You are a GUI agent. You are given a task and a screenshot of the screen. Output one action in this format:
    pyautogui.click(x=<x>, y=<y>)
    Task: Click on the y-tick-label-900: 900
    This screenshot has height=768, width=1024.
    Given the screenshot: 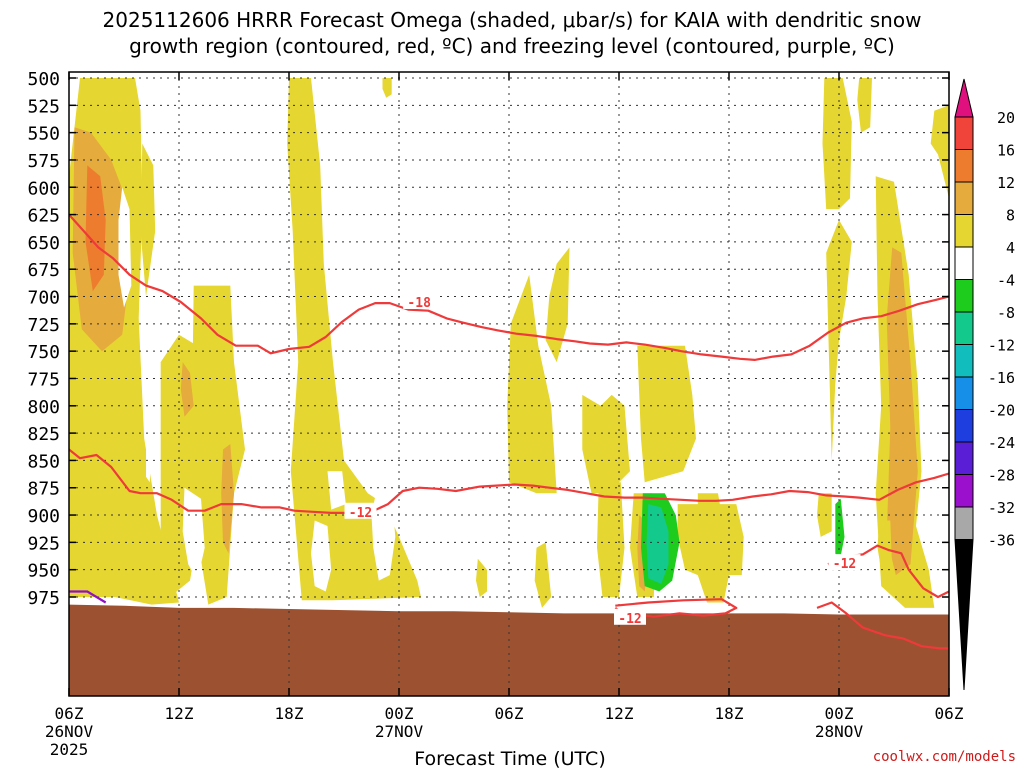 What is the action you would take?
    pyautogui.click(x=43, y=516)
    